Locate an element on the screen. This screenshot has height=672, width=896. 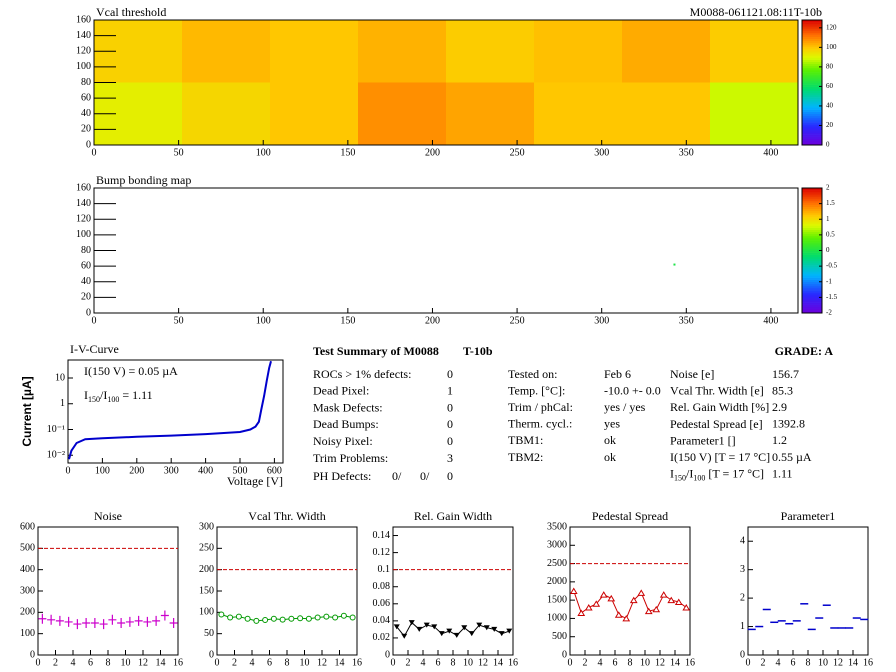
y-tick-label: 200 is located at coordinates (27, 612).